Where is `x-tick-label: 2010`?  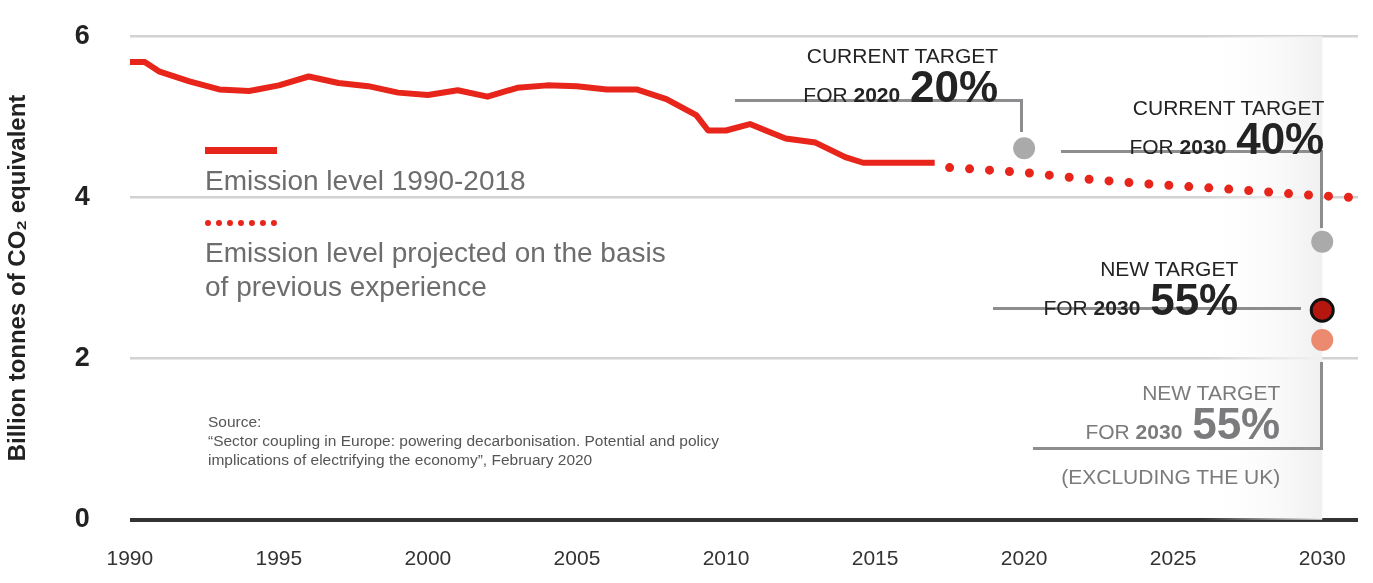
x-tick-label: 2010 is located at coordinates (726, 558).